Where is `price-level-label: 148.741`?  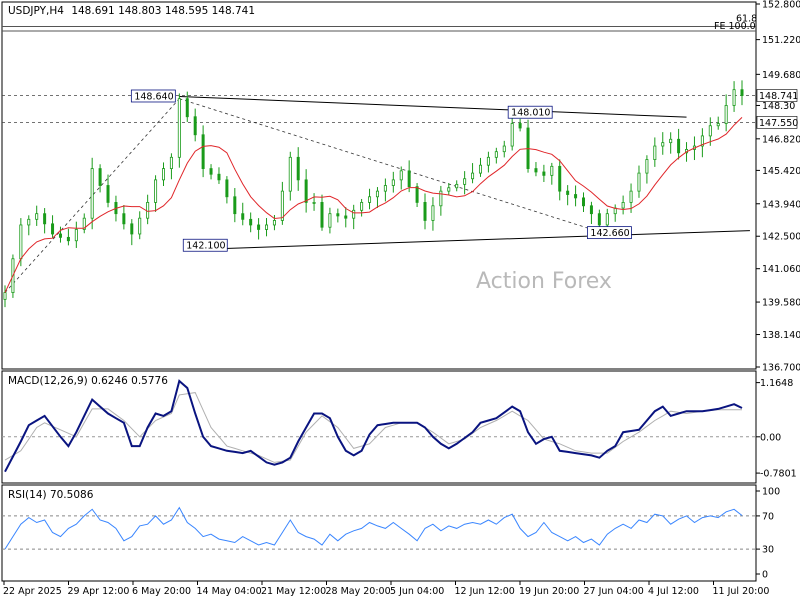 price-level-label: 148.741 is located at coordinates (778, 96).